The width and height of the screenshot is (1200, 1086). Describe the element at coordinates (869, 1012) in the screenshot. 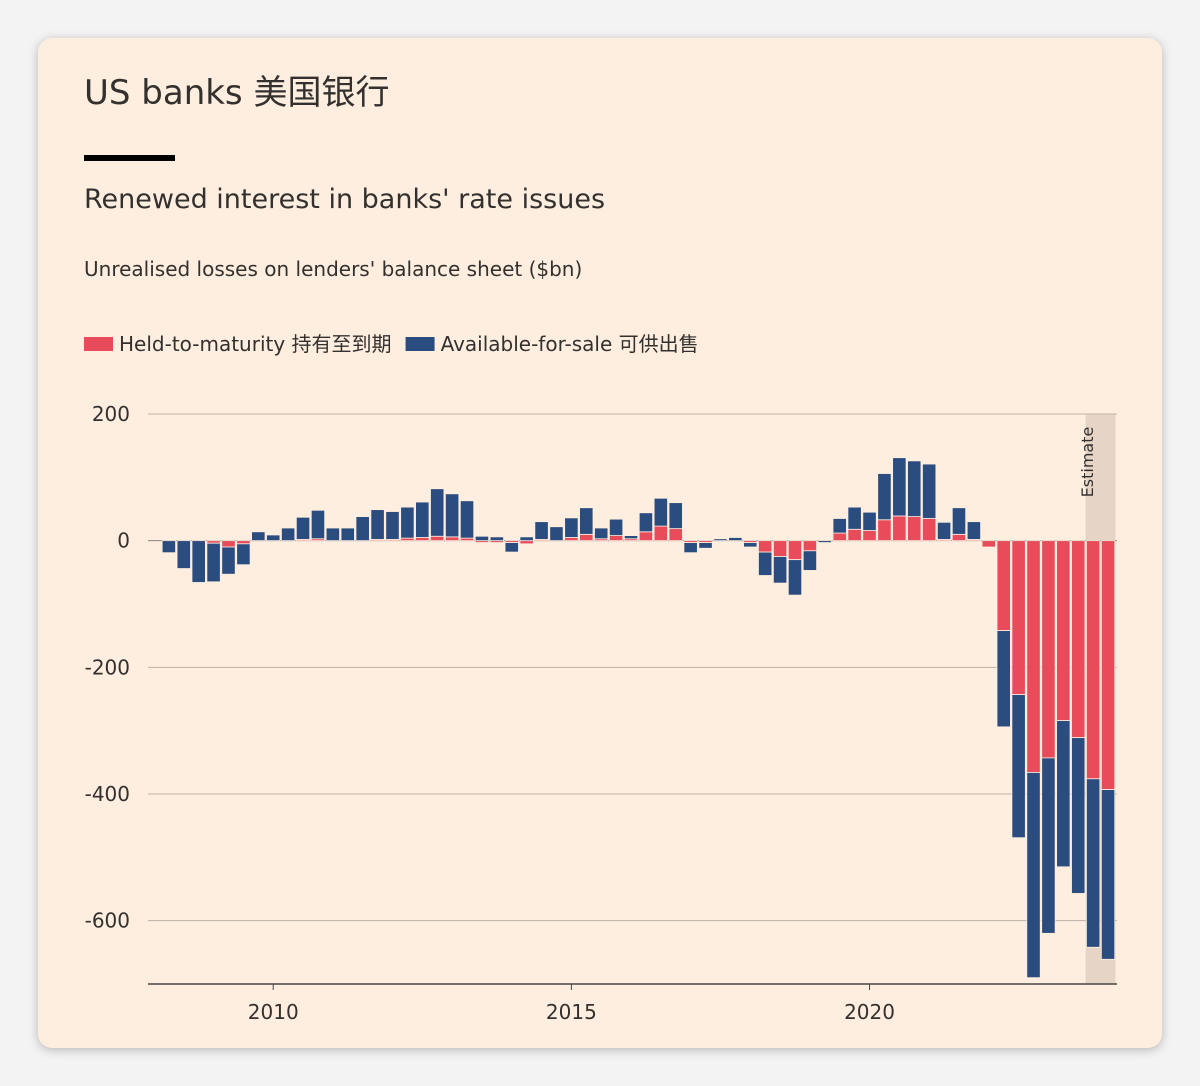

I see `x-tick-label: 2020` at that location.